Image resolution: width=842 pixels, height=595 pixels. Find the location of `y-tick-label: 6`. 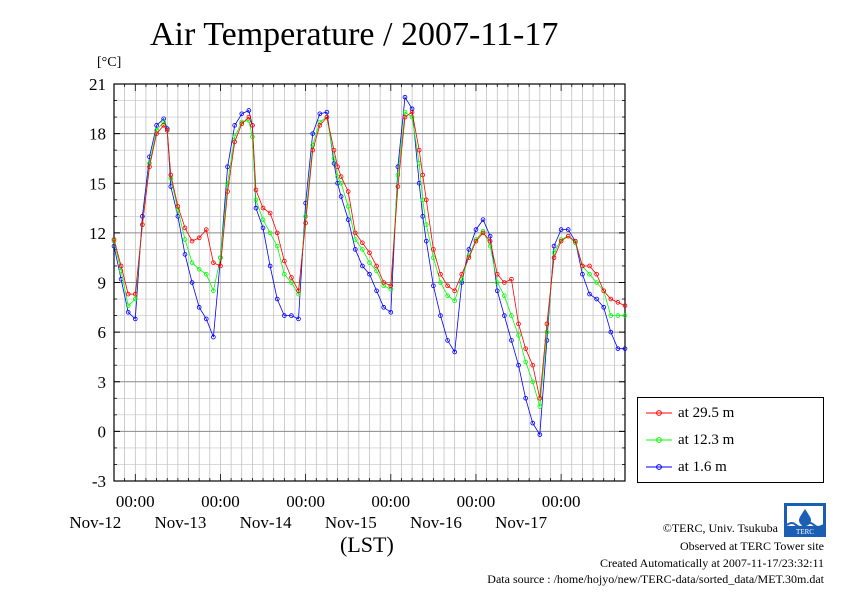

y-tick-label: 6 is located at coordinates (102, 332).